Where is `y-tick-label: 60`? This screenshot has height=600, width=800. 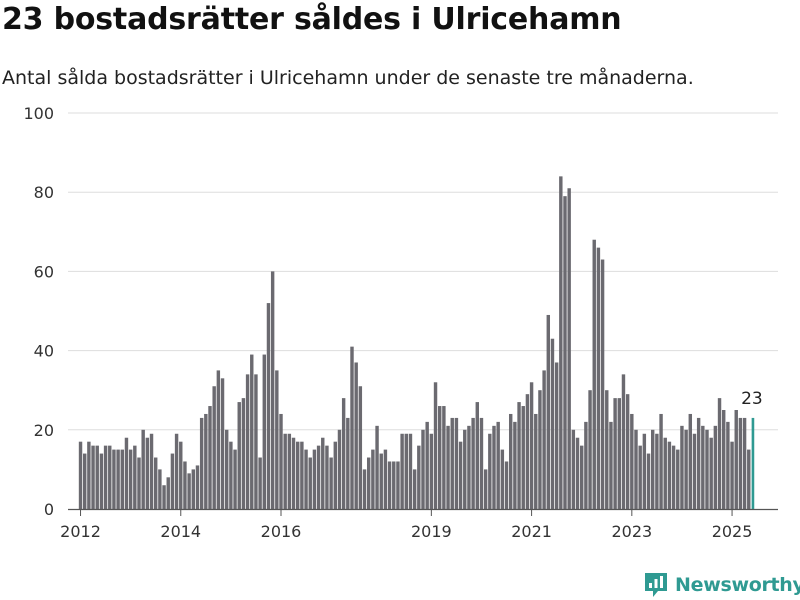 y-tick-label: 60 is located at coordinates (44, 271).